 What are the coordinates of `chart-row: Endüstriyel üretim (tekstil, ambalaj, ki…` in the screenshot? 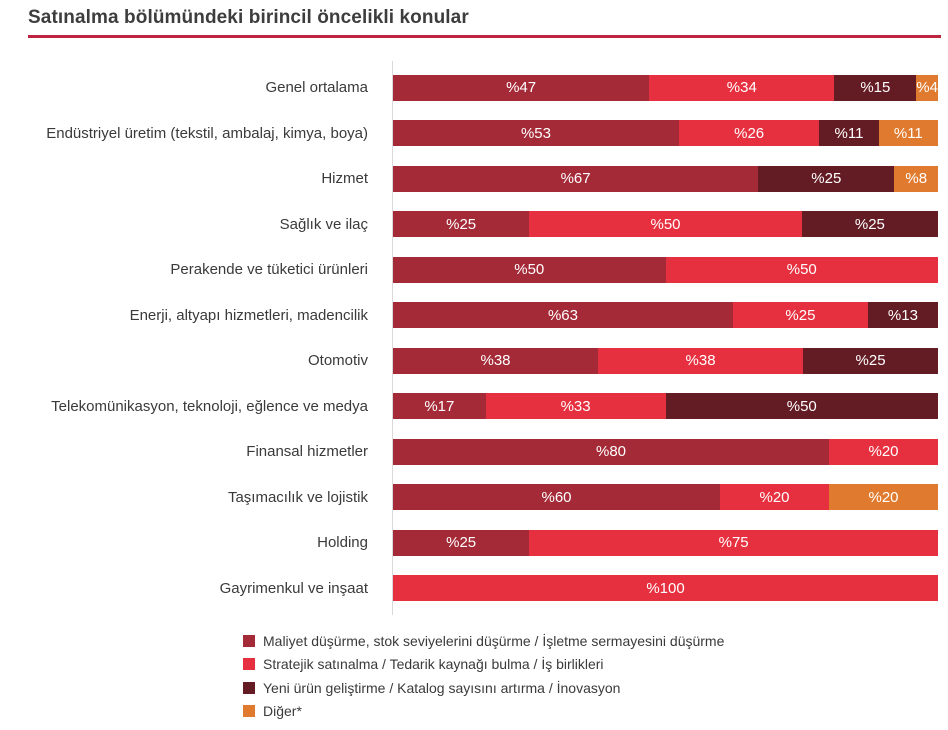 It's located at (474, 134).